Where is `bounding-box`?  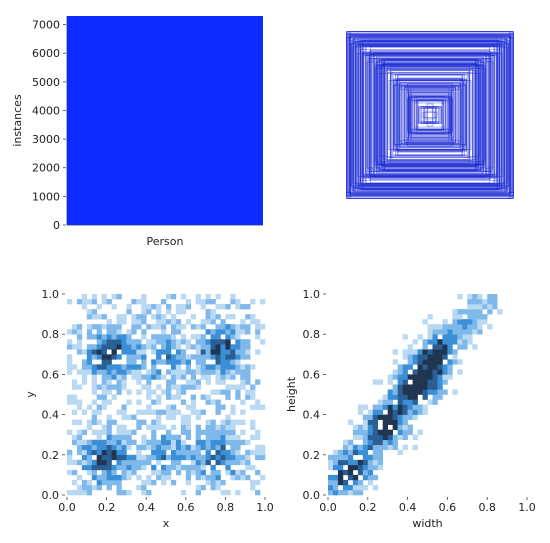
bounding-box is located at coordinates (430, 115).